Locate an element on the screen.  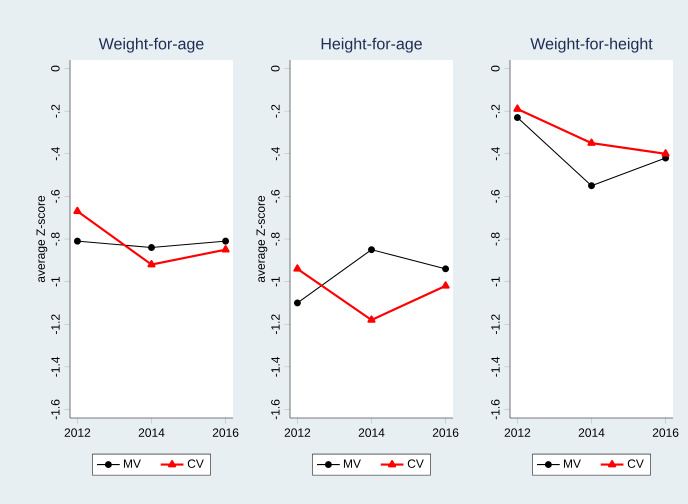
chart-title: Weight-for-height is located at coordinates (591, 45).